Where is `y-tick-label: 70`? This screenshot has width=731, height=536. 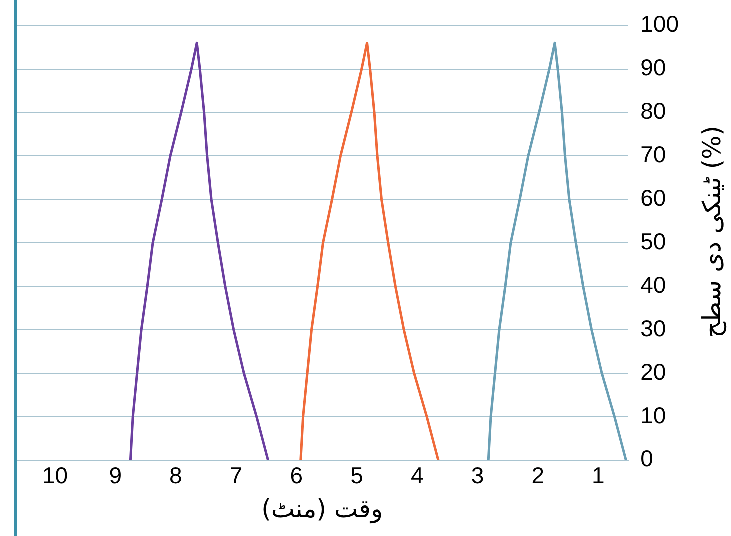
y-tick-label: 70 is located at coordinates (653, 155).